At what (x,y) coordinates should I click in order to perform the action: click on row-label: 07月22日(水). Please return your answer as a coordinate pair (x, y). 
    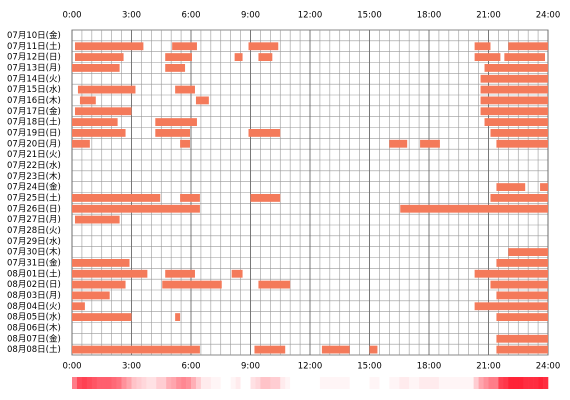
    Looking at the image, I should click on (34, 165).